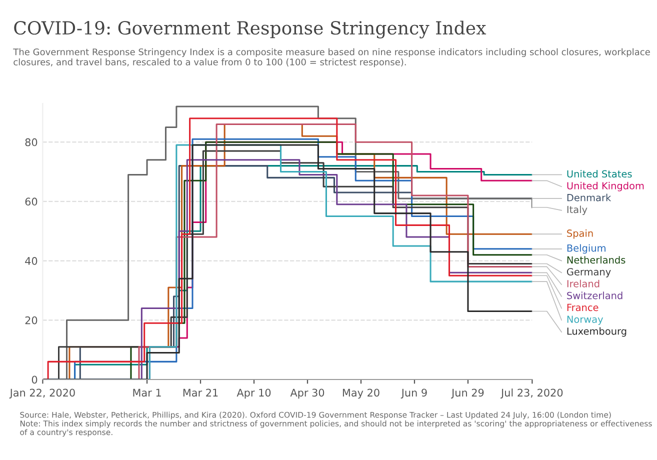 Image resolution: width=657 pixels, height=460 pixels. What do you see at coordinates (147, 392) in the screenshot?
I see `x-tick-label: Mar 1` at bounding box center [147, 392].